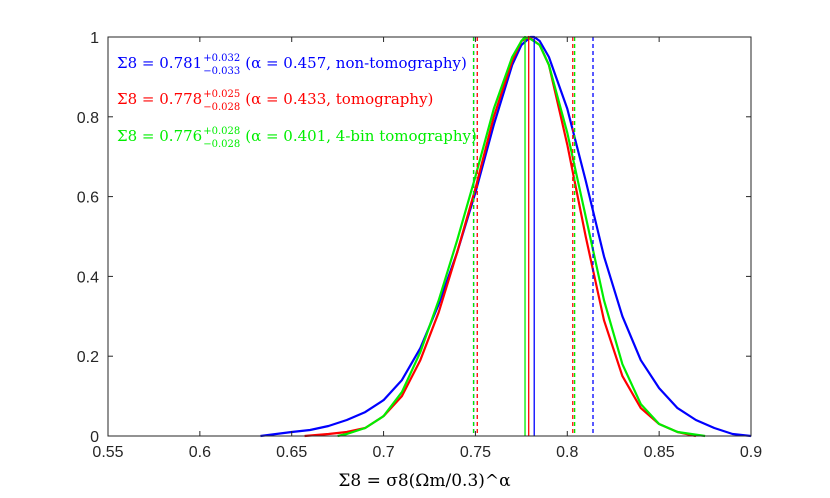 This screenshot has width=830, height=498. I want to click on x-tick-label: 0.9, so click(751, 452).